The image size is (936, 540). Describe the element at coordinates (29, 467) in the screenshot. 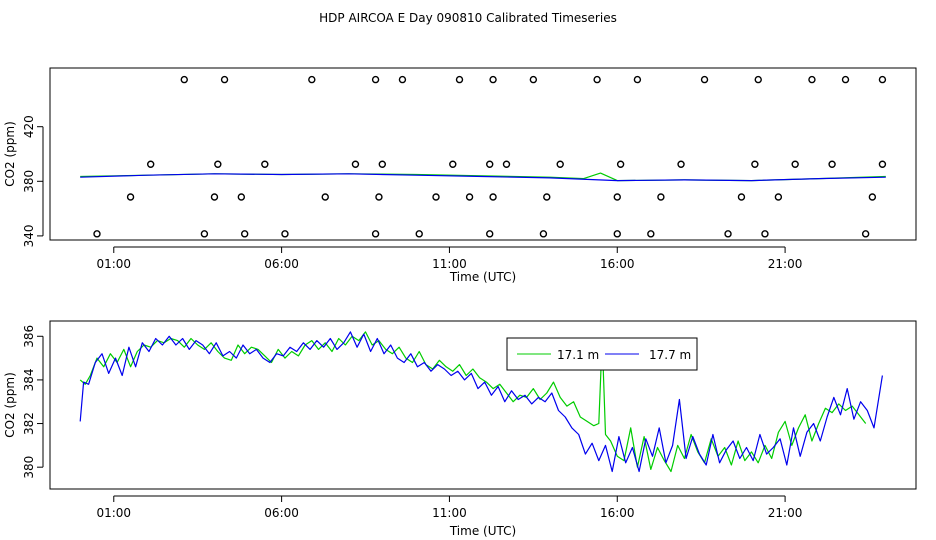

I see `bottom-y-tick-label: 380` at that location.